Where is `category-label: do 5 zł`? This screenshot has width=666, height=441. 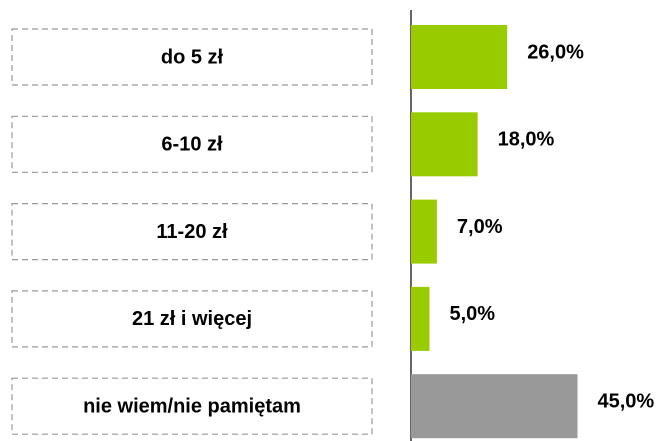 category-label: do 5 zł is located at coordinates (192, 57).